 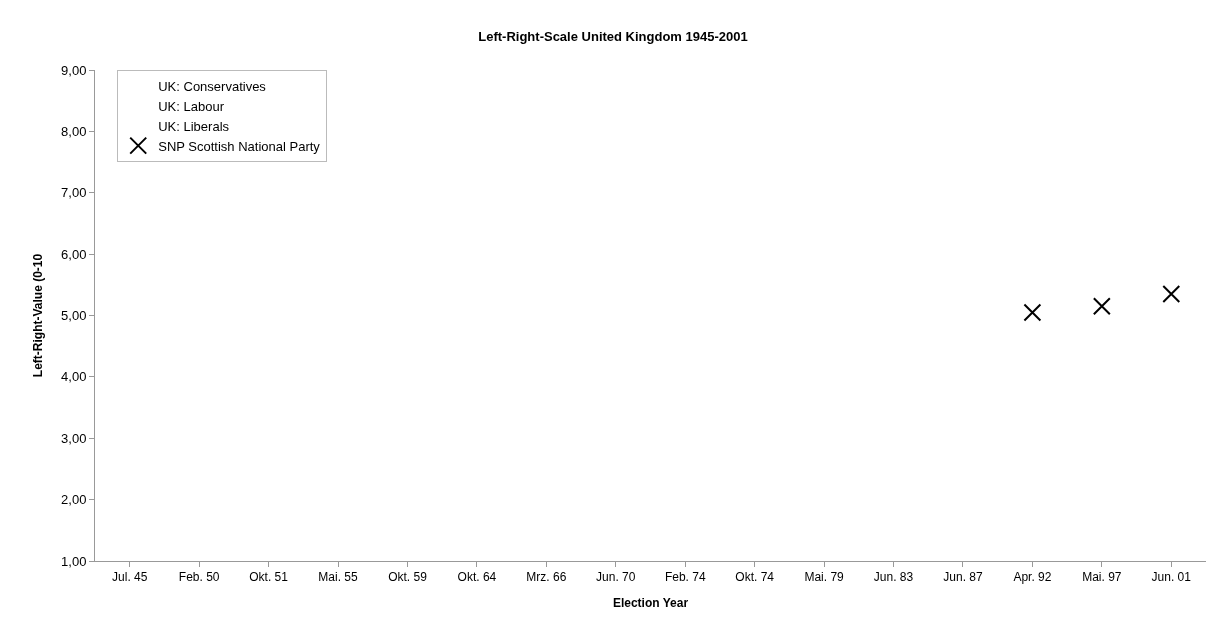 What do you see at coordinates (616, 577) in the screenshot?
I see `x-tick-label: Jun. 70` at bounding box center [616, 577].